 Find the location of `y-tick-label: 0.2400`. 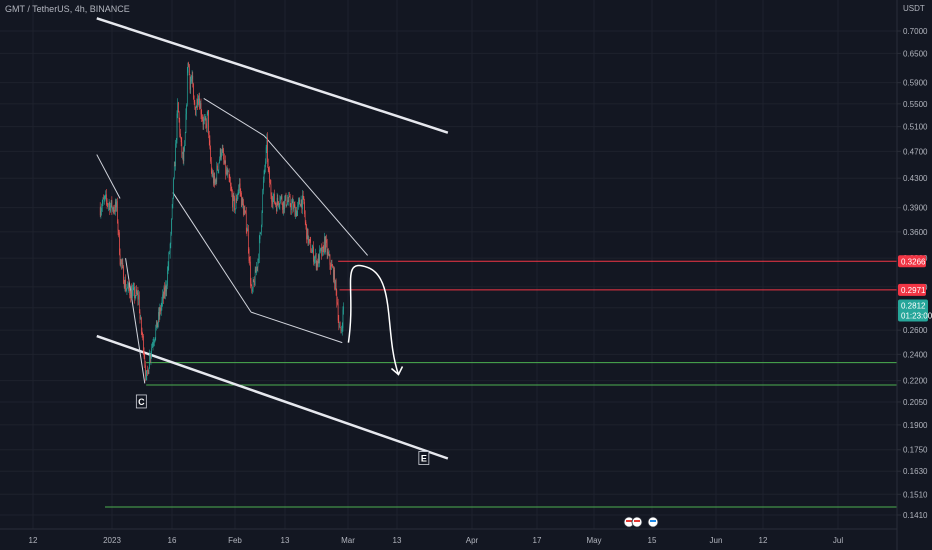

y-tick-label: 0.2400 is located at coordinates (915, 354).